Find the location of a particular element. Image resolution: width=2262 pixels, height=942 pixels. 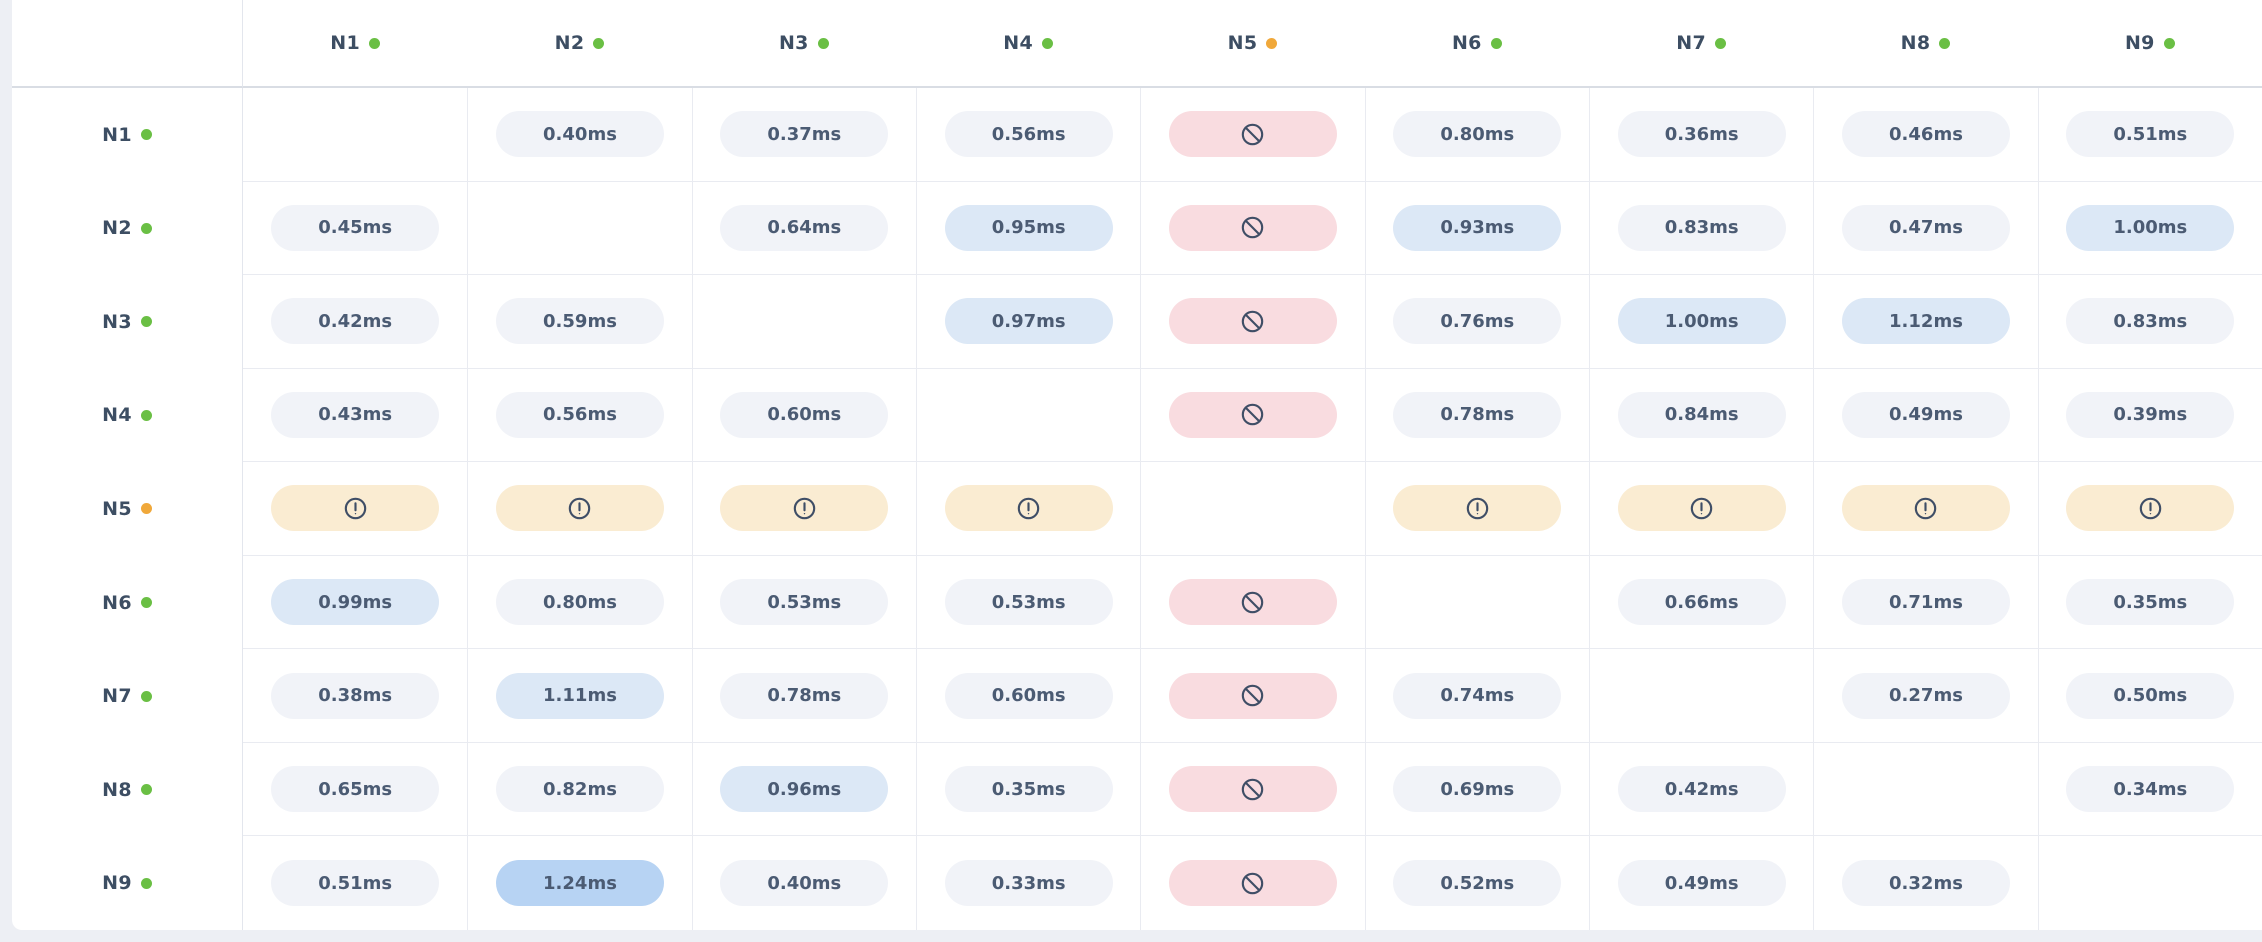

cell-N8-N4: 0.35ms is located at coordinates (1028, 789).